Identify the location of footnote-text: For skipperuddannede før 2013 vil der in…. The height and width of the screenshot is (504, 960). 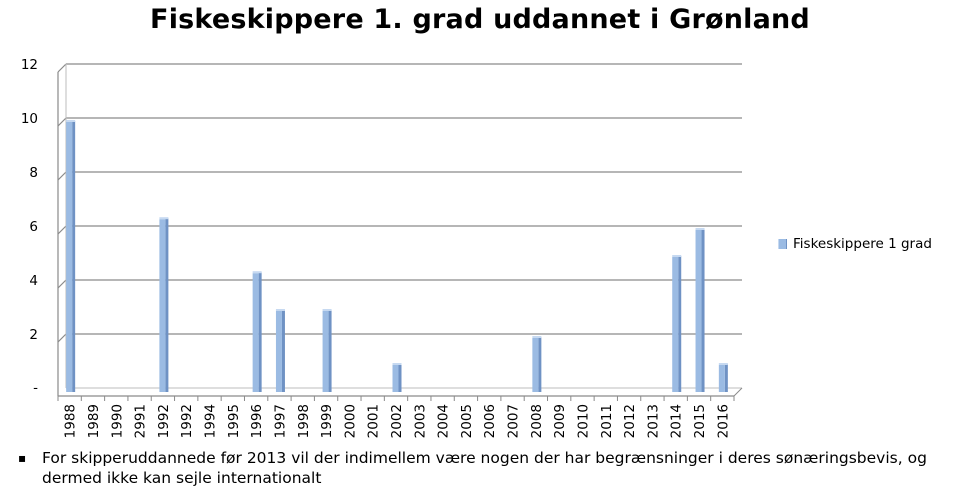
(484, 468).